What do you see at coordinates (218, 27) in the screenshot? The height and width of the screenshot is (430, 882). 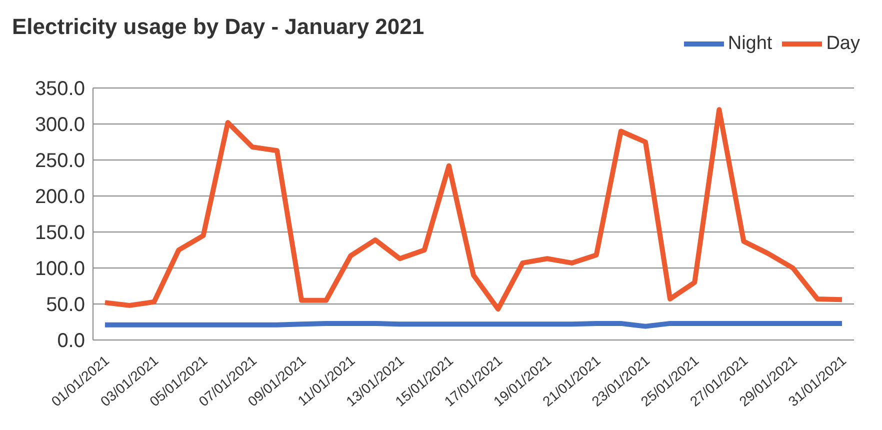 I see `chart-title: Electricity usage by Day - January 2021` at bounding box center [218, 27].